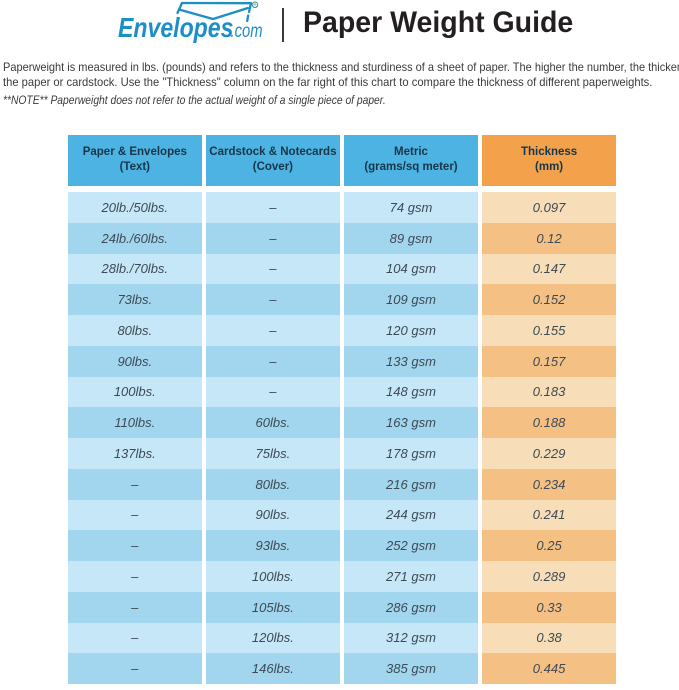 The image size is (679, 690). I want to click on svg-text: .com, so click(247, 30).